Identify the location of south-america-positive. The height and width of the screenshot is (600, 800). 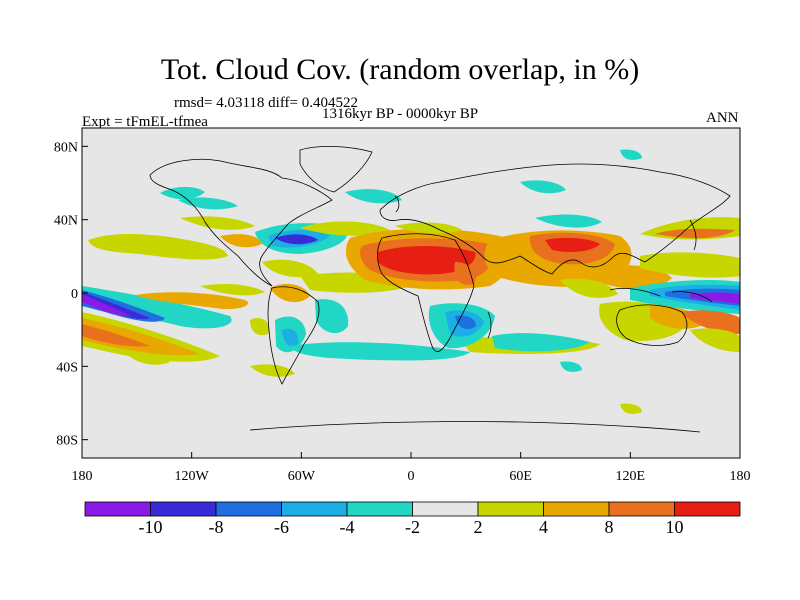
(290, 293).